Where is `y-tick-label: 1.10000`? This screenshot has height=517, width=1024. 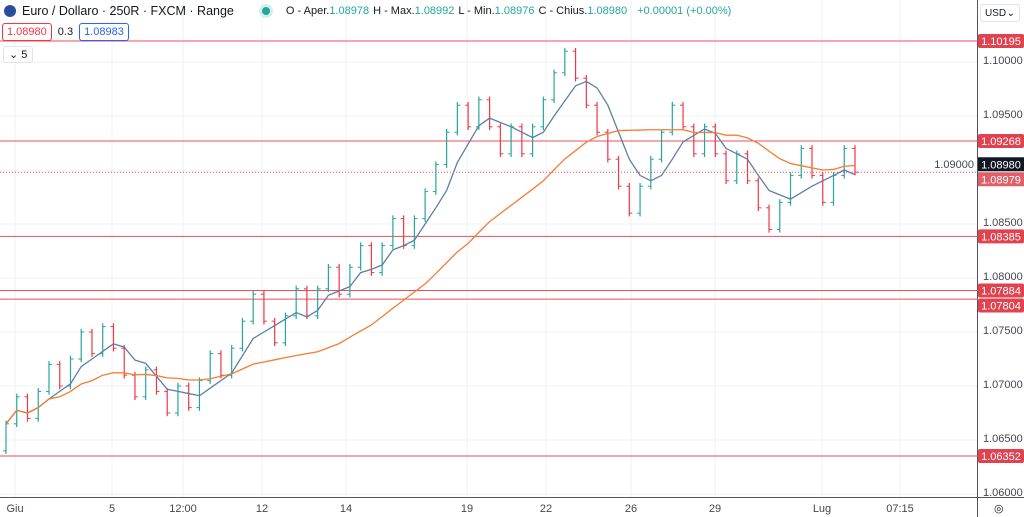
y-tick-label: 1.10000 is located at coordinates (1003, 61).